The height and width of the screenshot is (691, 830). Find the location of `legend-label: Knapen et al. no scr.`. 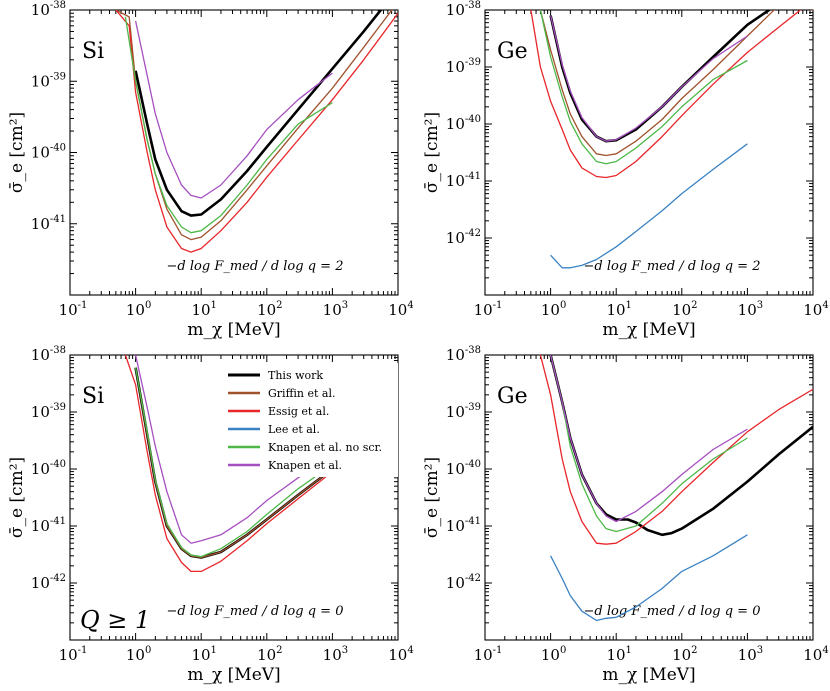

legend-label: Knapen et al. no scr. is located at coordinates (325, 447).